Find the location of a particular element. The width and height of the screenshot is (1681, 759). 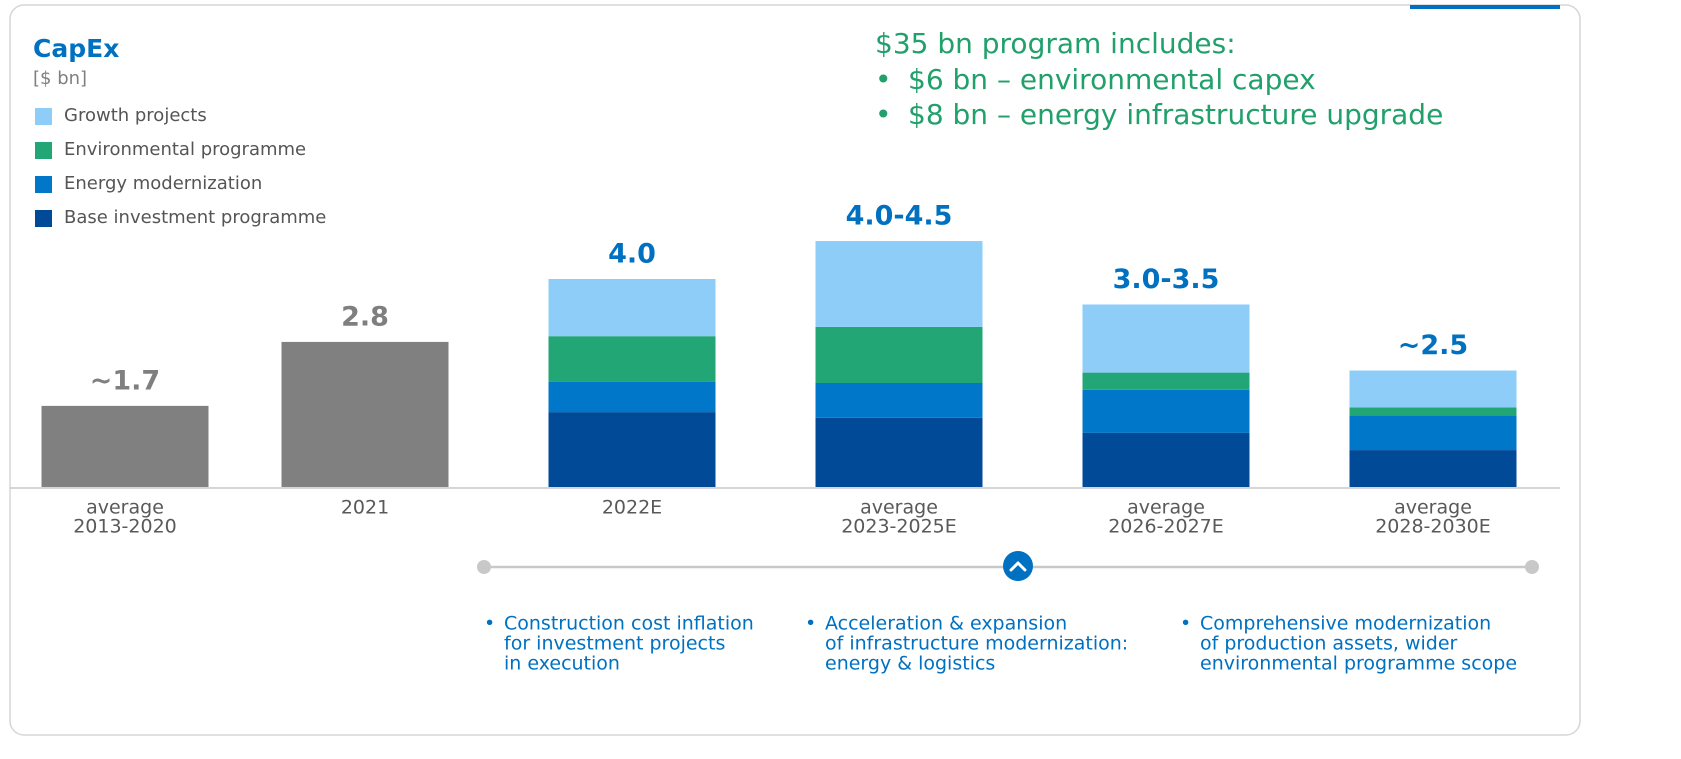

x-tick-label: 2026-2027E is located at coordinates (1166, 527).